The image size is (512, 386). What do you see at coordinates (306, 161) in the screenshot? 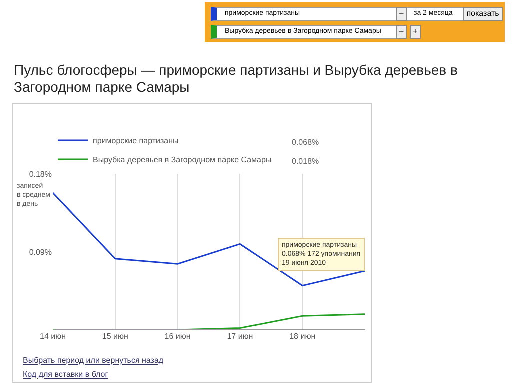
I see `text: 0.018%` at bounding box center [306, 161].